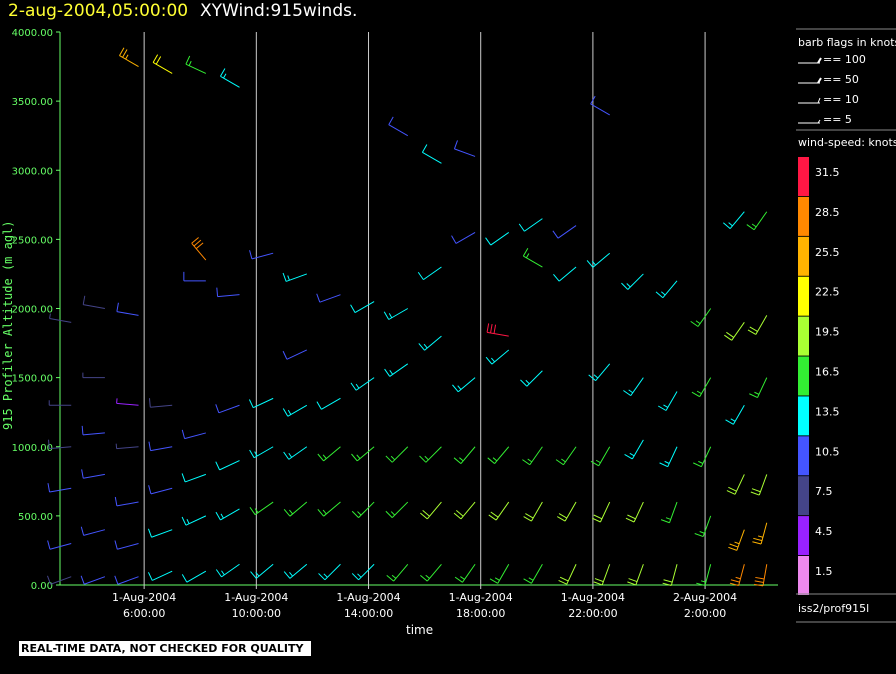 The image size is (896, 674). I want to click on speed-legend-label: 16.5, so click(827, 372).